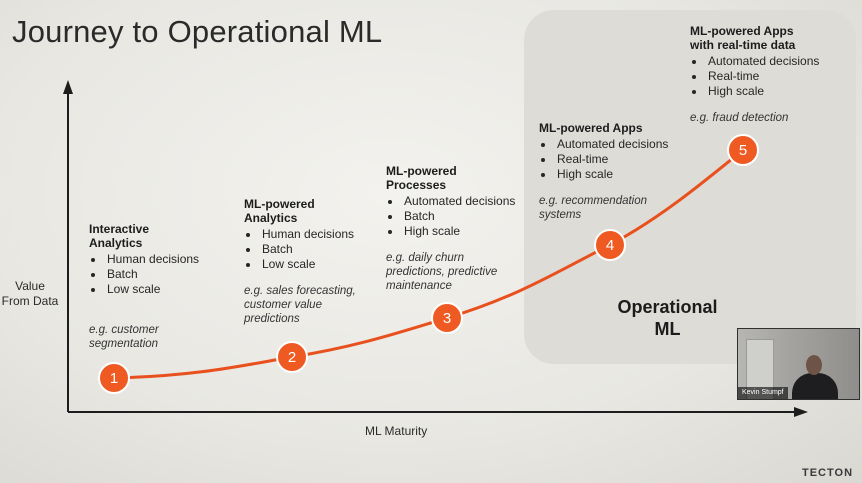  I want to click on stage-example-line: e.g. recommendation, so click(593, 201).